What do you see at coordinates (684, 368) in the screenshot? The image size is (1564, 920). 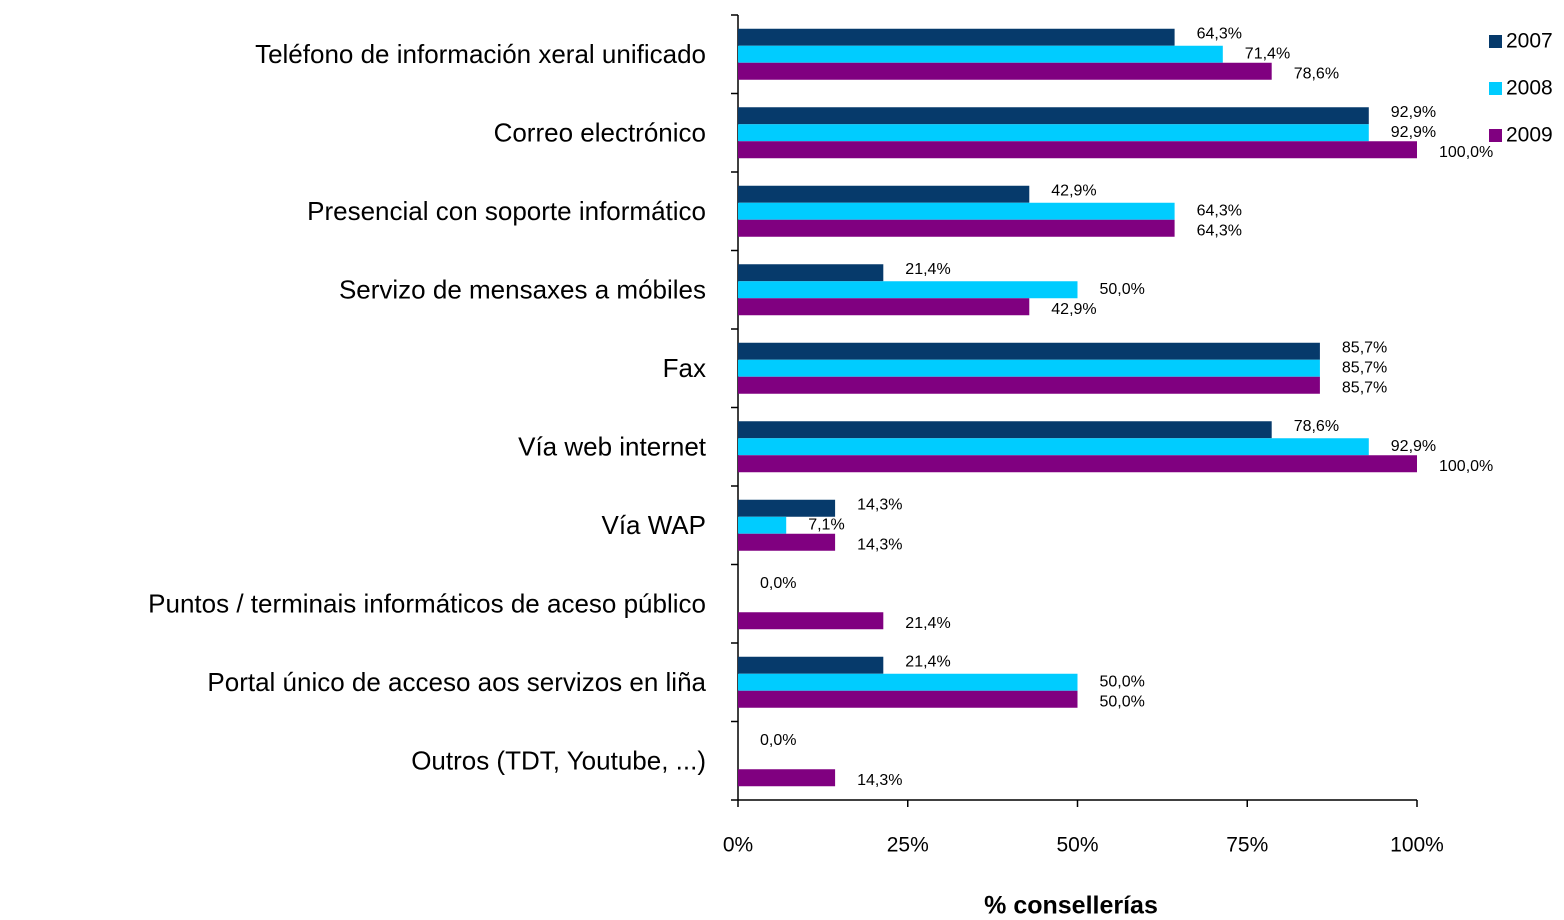 I see `category-label: Fax` at bounding box center [684, 368].